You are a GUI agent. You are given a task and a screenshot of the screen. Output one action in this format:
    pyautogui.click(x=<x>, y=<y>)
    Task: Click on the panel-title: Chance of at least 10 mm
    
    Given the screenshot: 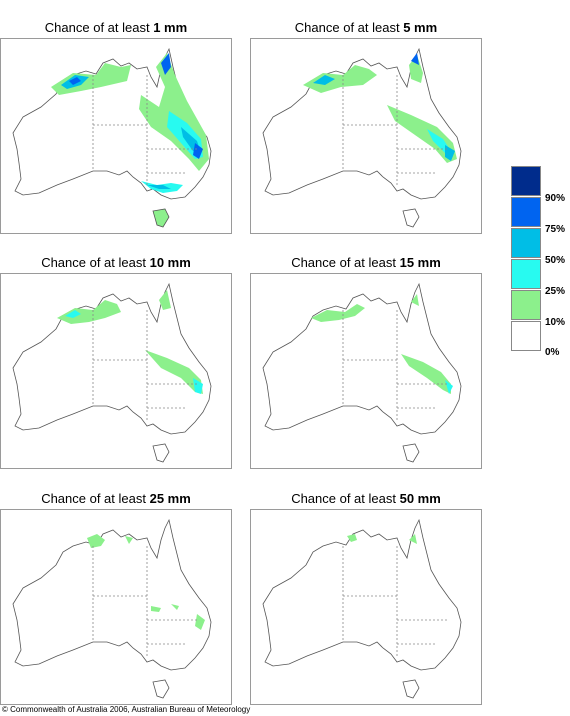 What is the action you would take?
    pyautogui.click(x=116, y=262)
    